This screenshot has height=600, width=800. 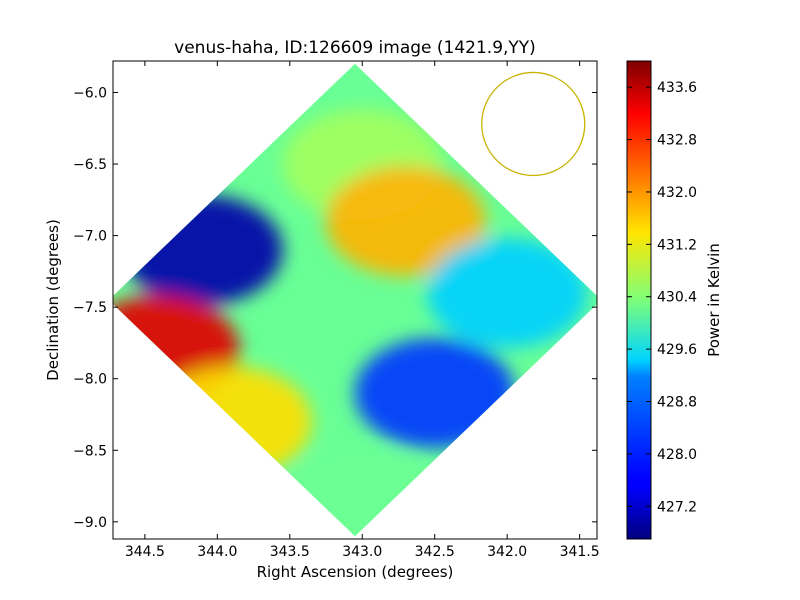 I want to click on colorbar-tick-label: 428.0, so click(x=677, y=455).